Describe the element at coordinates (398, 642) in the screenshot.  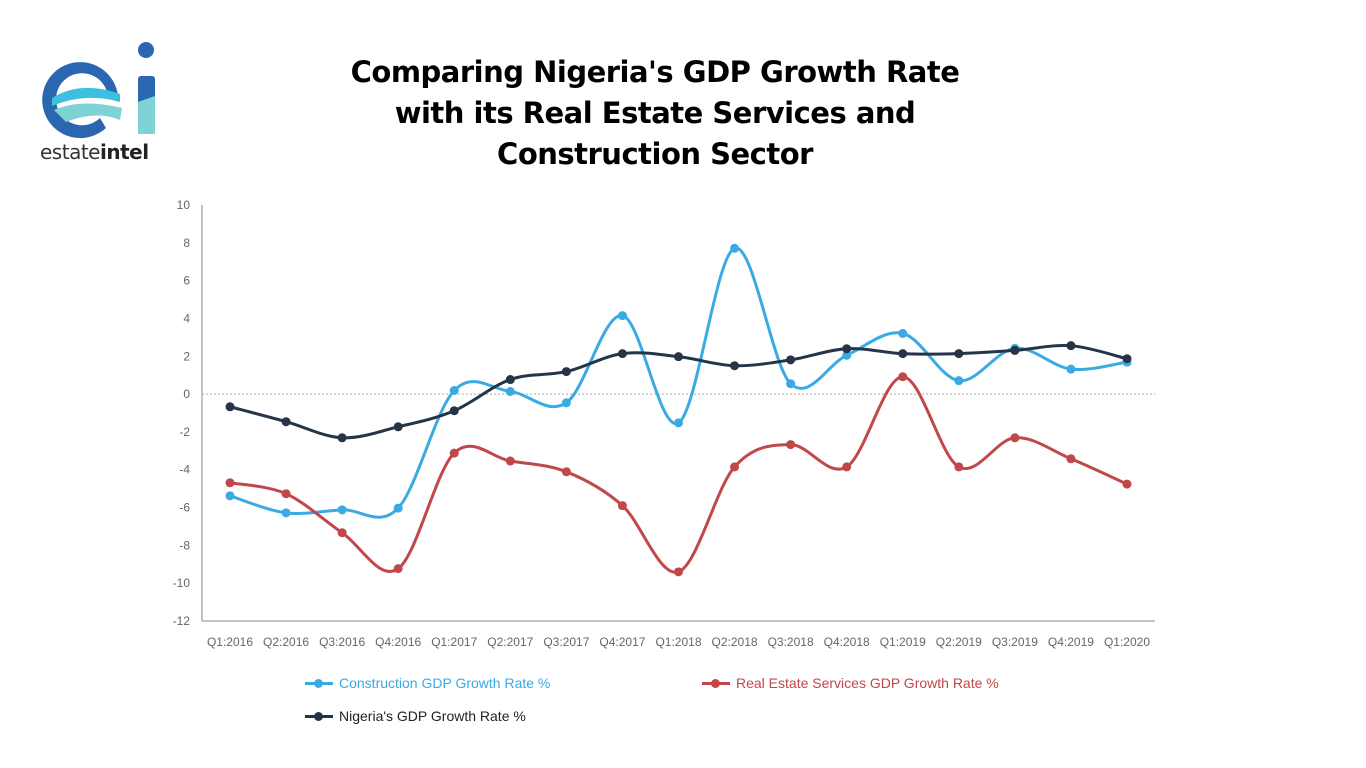
I see `x-tick-label: Q4:2016` at that location.